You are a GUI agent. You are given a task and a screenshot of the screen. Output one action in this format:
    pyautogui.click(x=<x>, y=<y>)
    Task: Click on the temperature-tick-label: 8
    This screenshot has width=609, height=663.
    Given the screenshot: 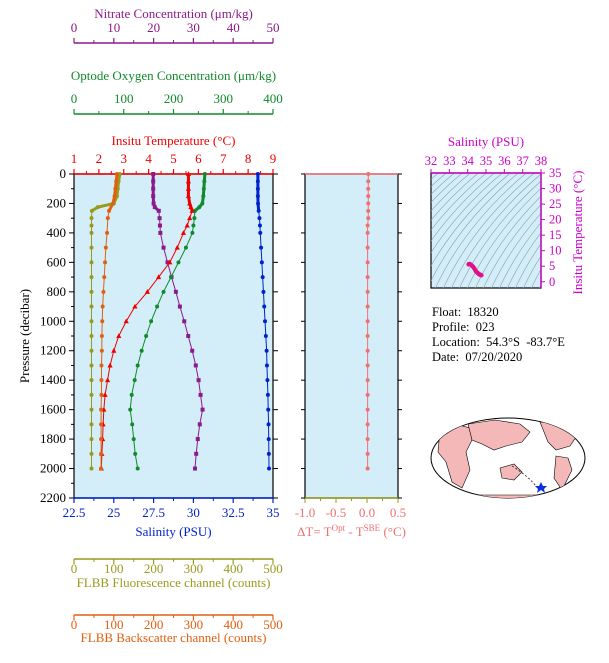 What is the action you would take?
    pyautogui.click(x=248, y=158)
    